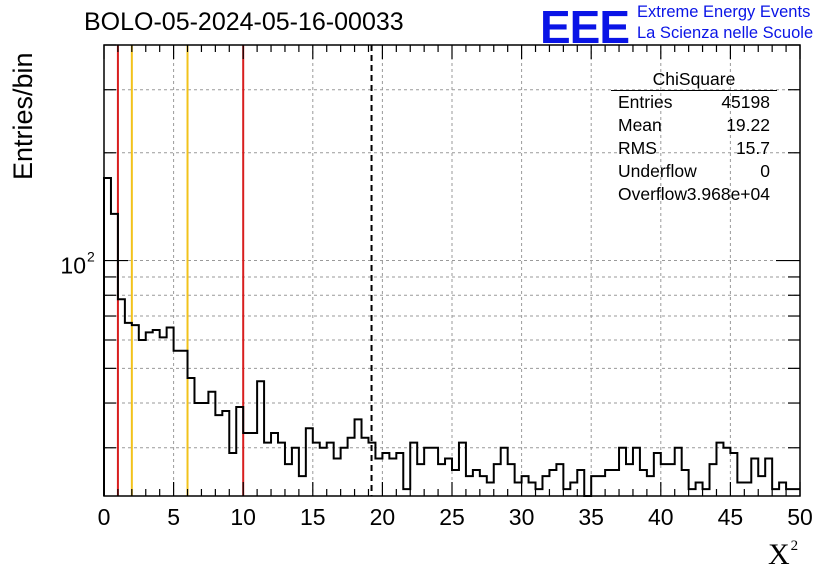  I want to click on stats-value: 45198, so click(745, 102).